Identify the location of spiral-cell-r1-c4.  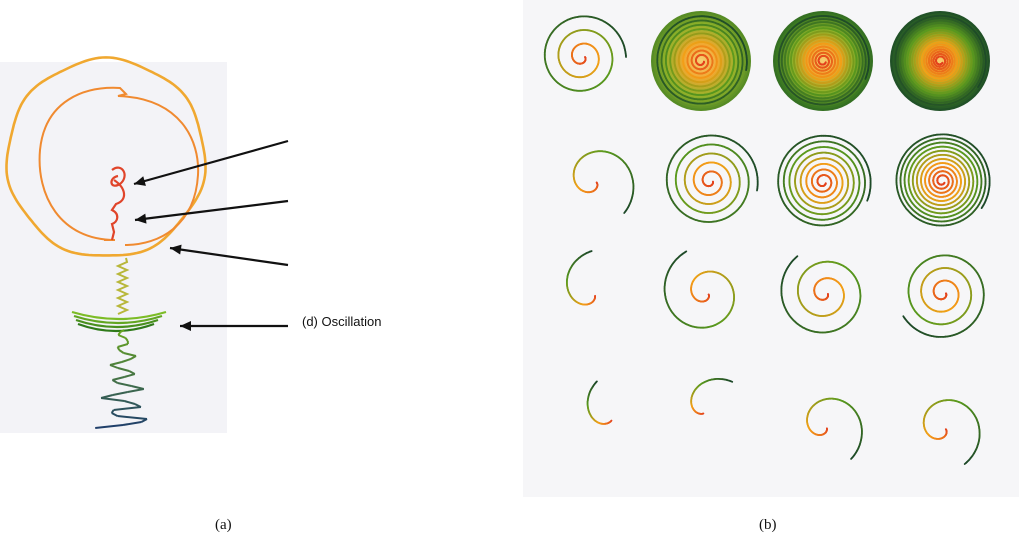
(940, 61).